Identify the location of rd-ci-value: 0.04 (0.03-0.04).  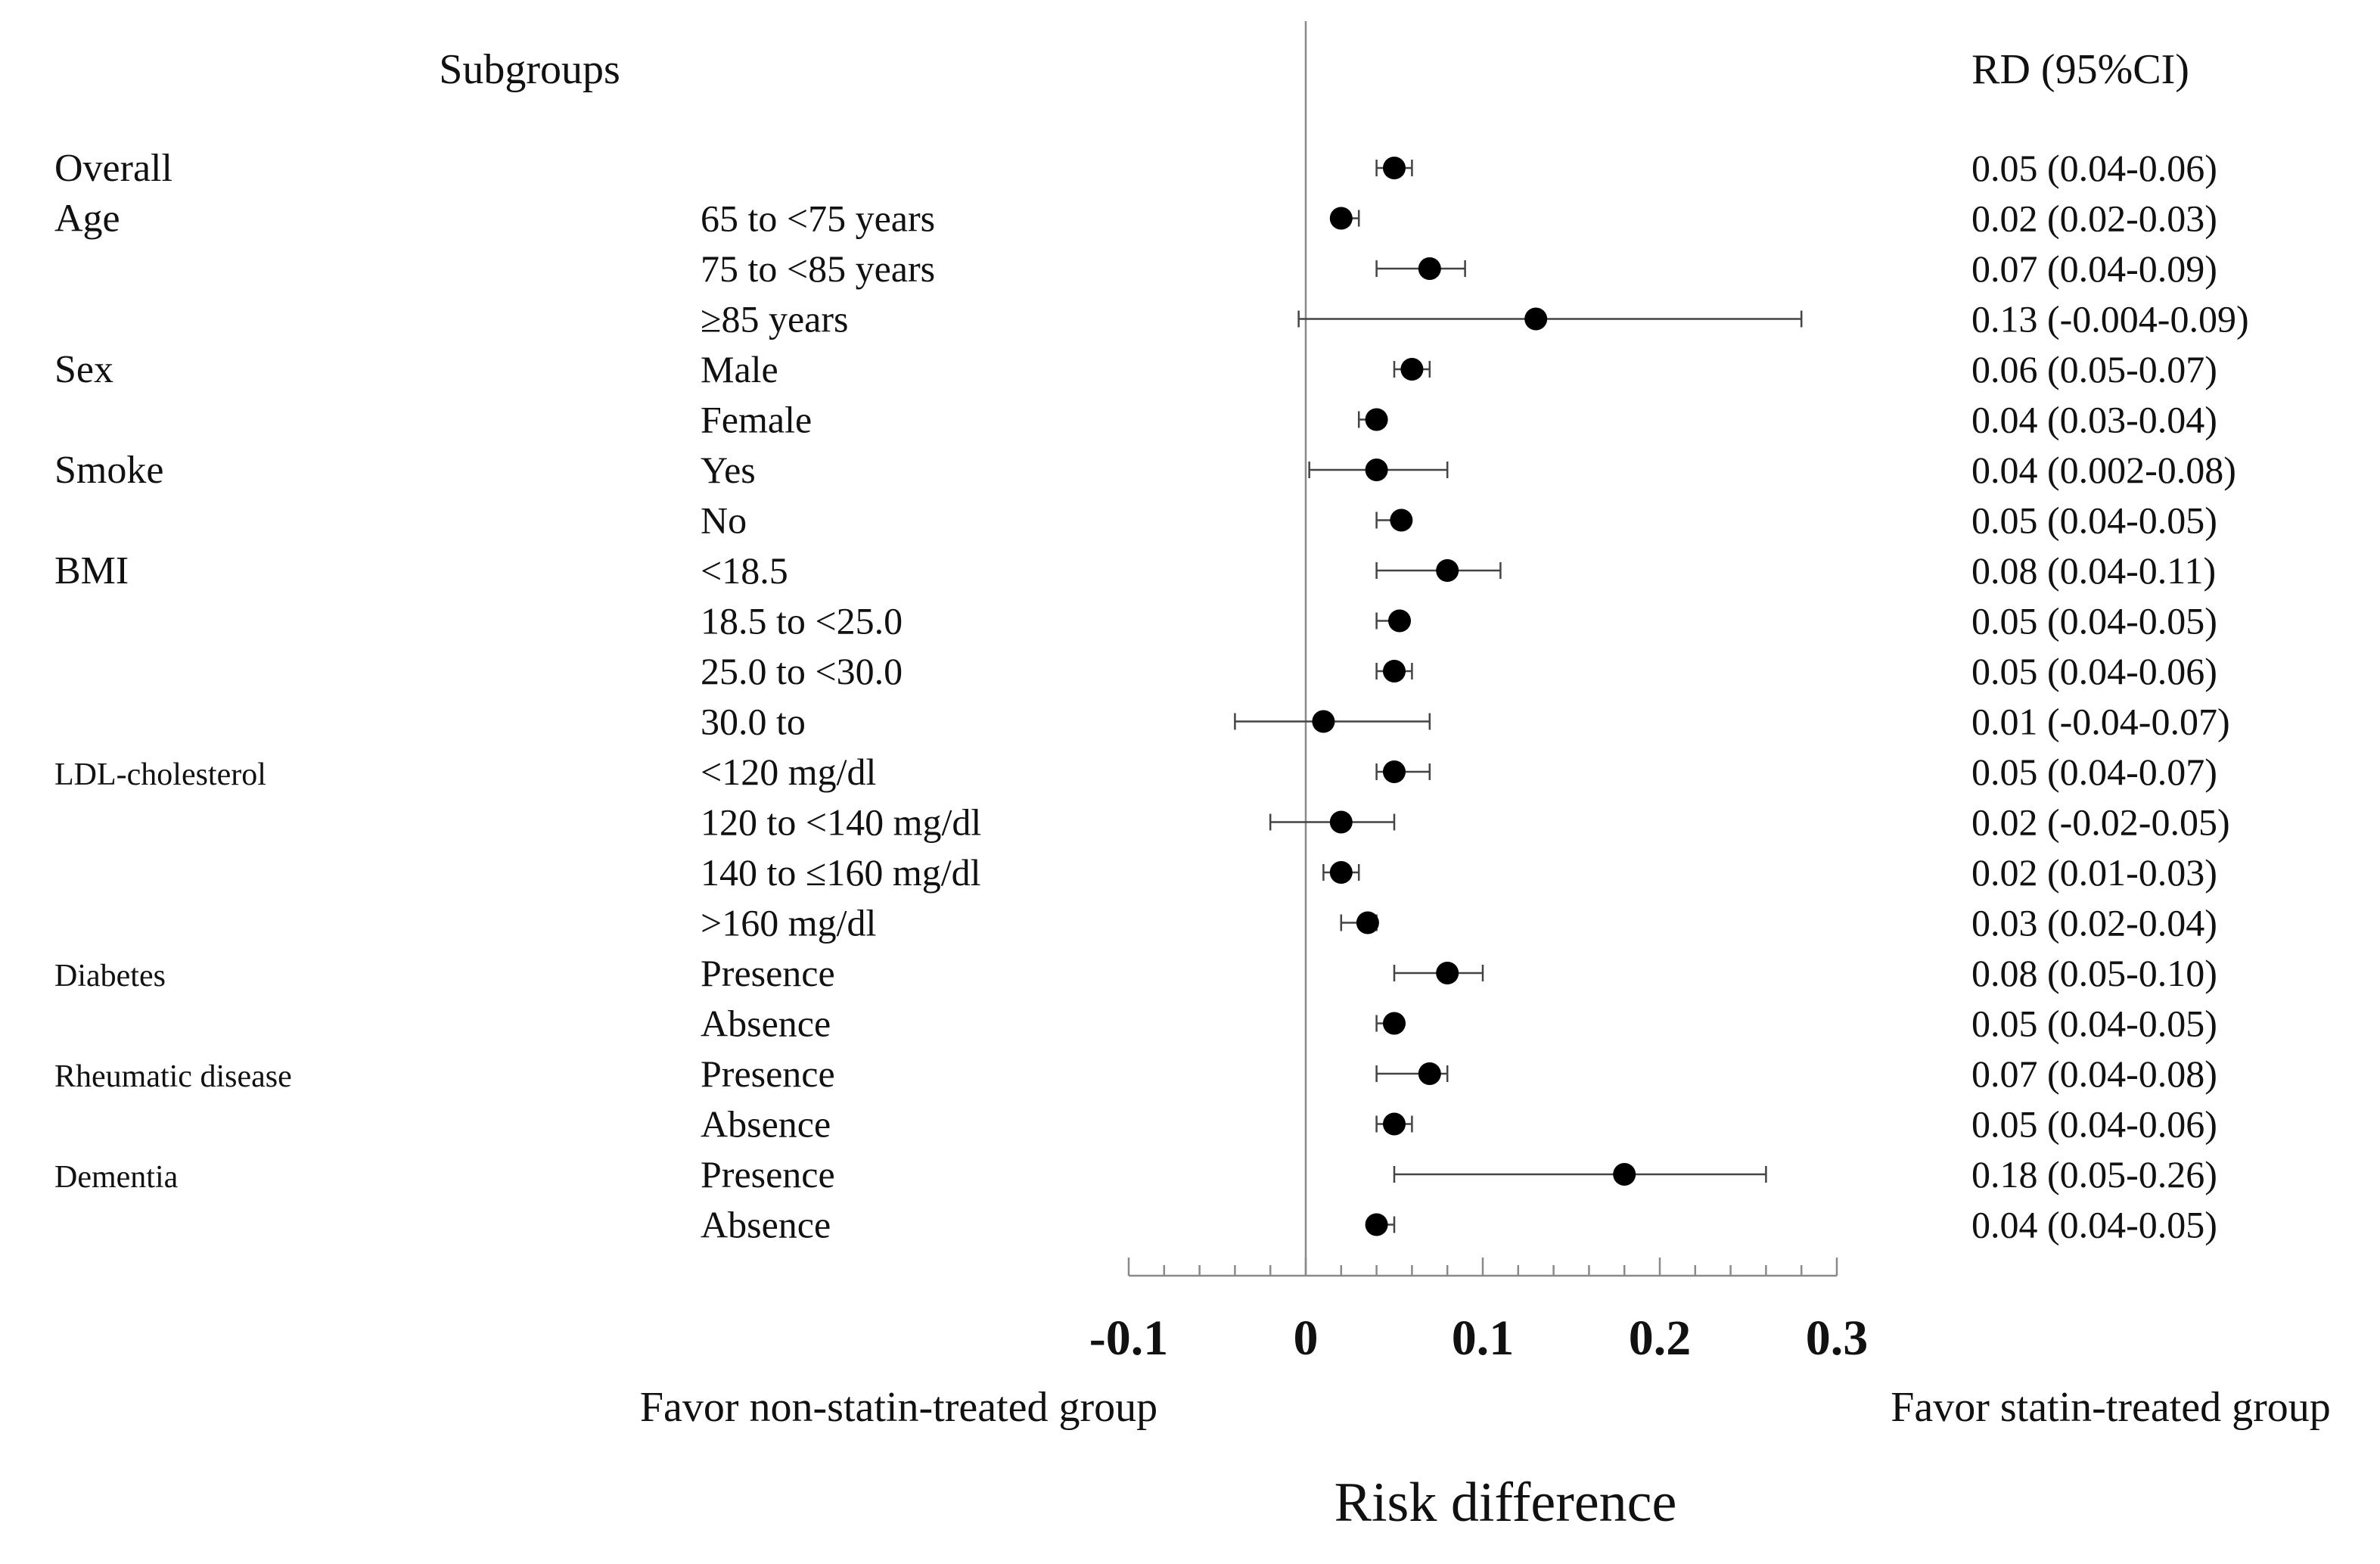
(2094, 420).